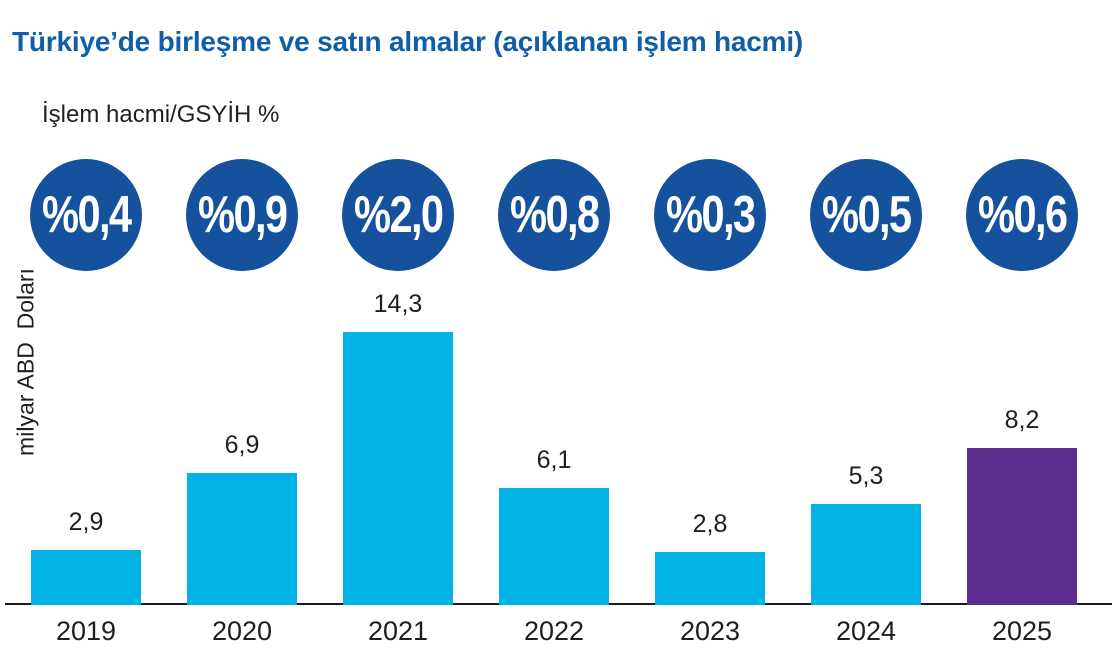 This screenshot has height=660, width=1115. Describe the element at coordinates (86, 522) in the screenshot. I see `bar-value-label: 2,9` at that location.